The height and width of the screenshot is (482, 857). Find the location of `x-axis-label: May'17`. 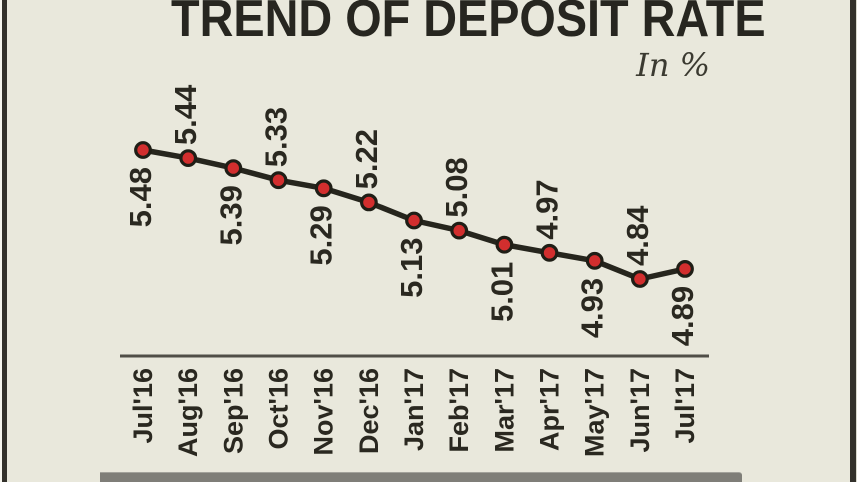

x-axis-label: May'17 is located at coordinates (595, 412).